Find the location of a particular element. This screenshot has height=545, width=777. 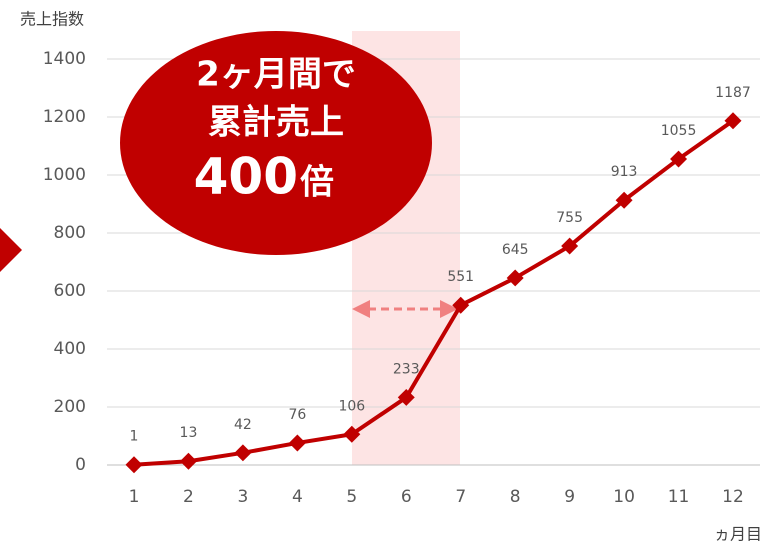

y-axis-title: 売上指数 is located at coordinates (52, 19).